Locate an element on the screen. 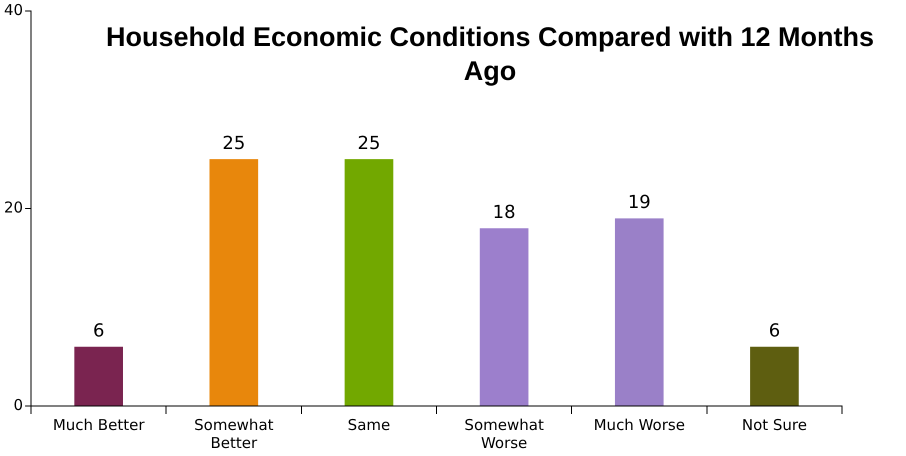  text: Household Economic Conditions Compared with 12 Months Ago is located at coordinates (490, 54).